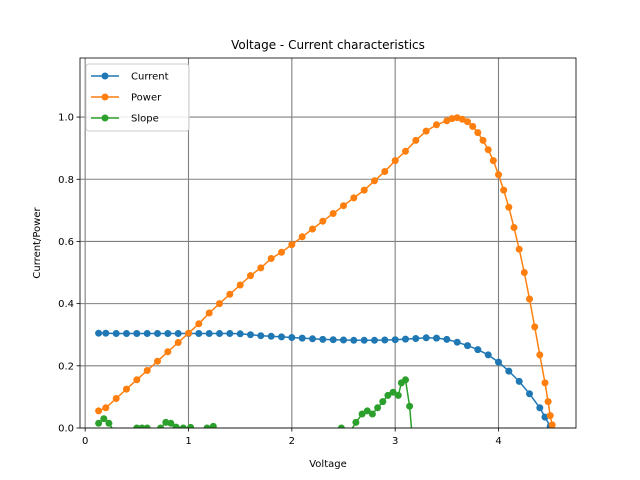 The height and width of the screenshot is (480, 640). Describe the element at coordinates (328, 464) in the screenshot. I see `x-axis-label: Voltage` at that location.